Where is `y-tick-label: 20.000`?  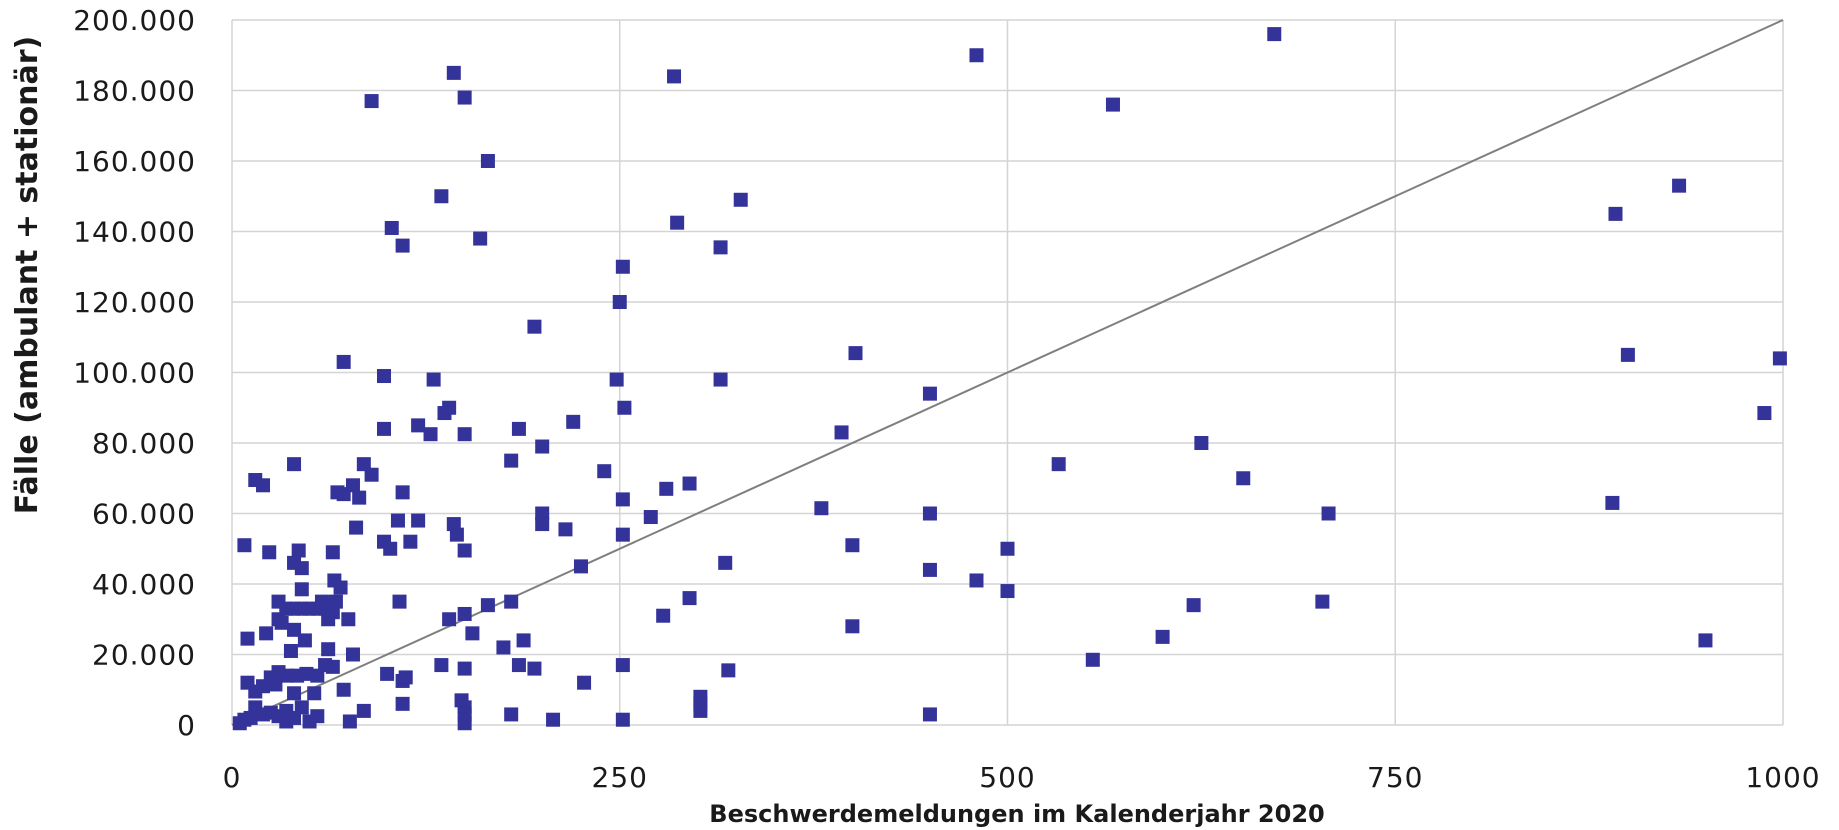
y-tick-label: 20.000 is located at coordinates (144, 655).